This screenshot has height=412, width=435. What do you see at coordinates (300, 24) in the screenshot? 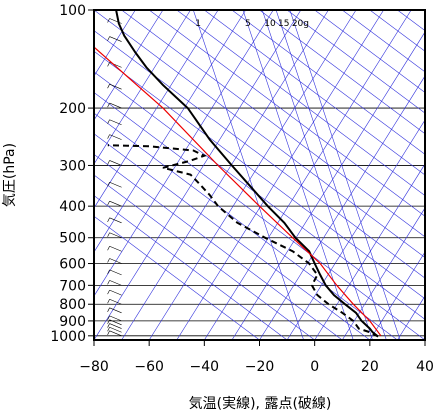
I see `mixing-ratio-label: 20g` at bounding box center [300, 24].